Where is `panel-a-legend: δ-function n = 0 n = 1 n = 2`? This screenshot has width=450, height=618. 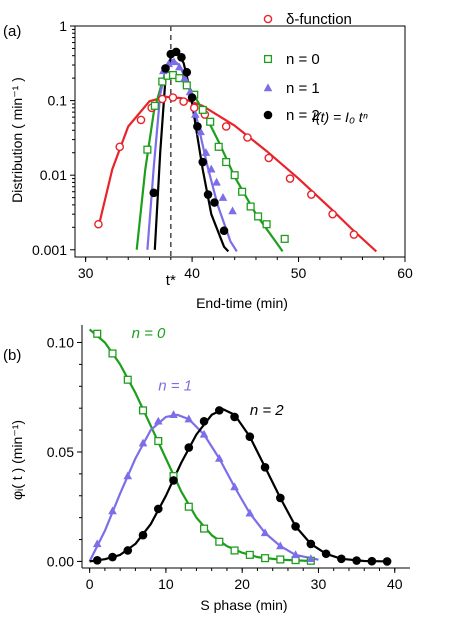
panel-a-legend: δ-function n = 0 n = 1 n = 2 is located at coordinates (307, 67).